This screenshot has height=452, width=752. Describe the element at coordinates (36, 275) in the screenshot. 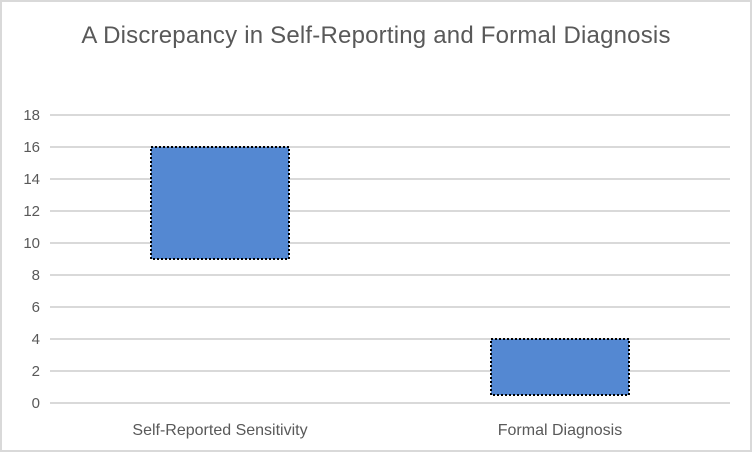

I see `y-axis-tick-label: 8` at that location.